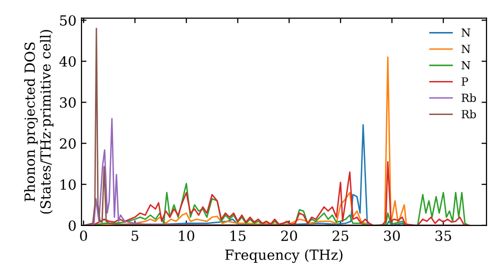  What do you see at coordinates (392, 236) in the screenshot?
I see `x-tick-label: 30` at bounding box center [392, 236].